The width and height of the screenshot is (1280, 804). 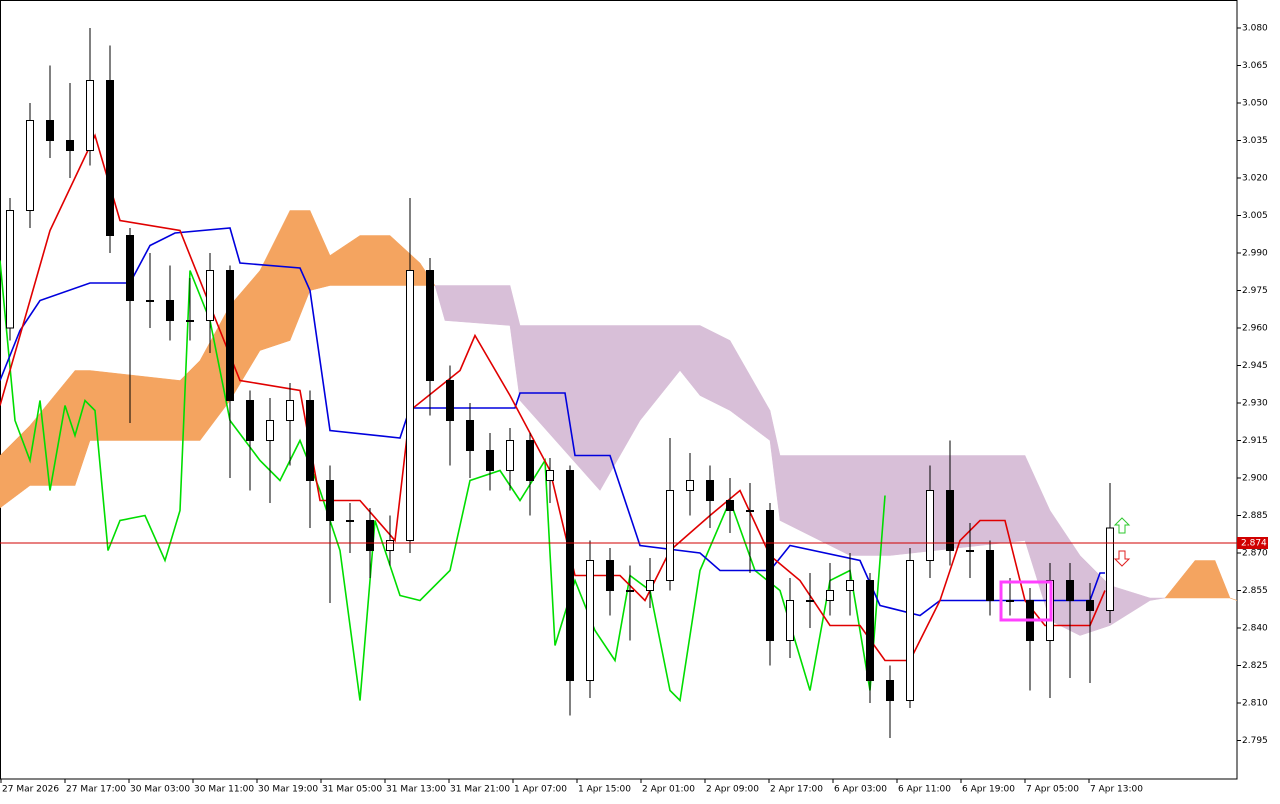 I want to click on x-tick-label: 31 Mar 13:00, so click(x=416, y=790).